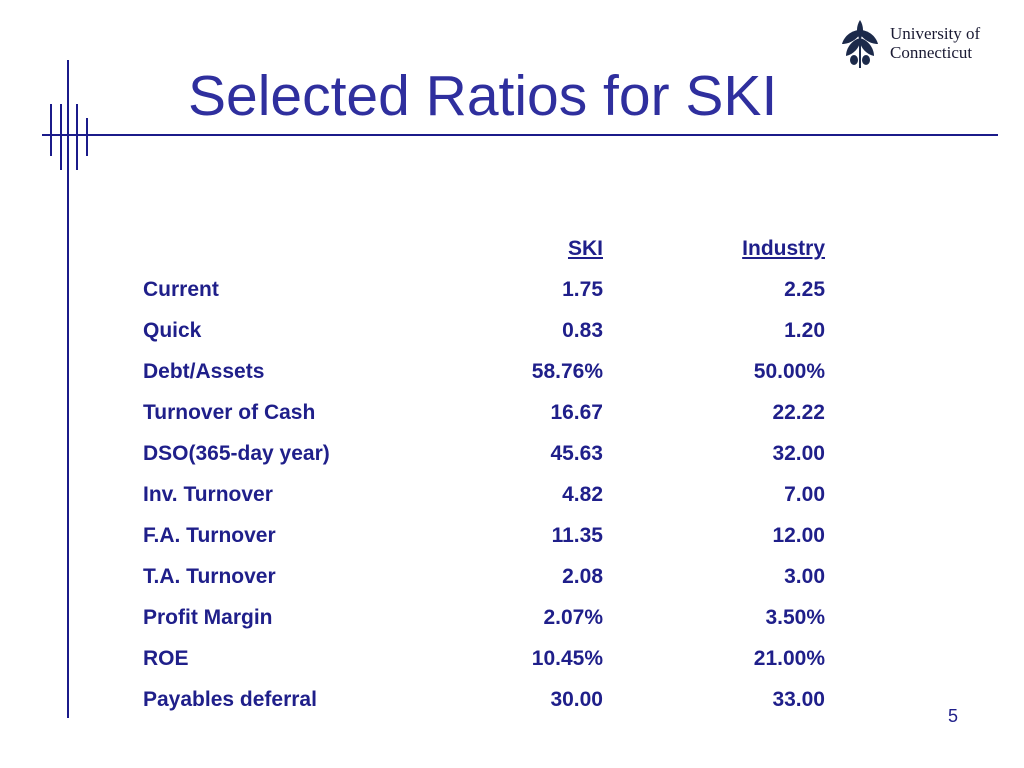 Image resolution: width=1024 pixels, height=768 pixels. What do you see at coordinates (582, 330) in the screenshot?
I see `row-ski-value: 0.83` at bounding box center [582, 330].